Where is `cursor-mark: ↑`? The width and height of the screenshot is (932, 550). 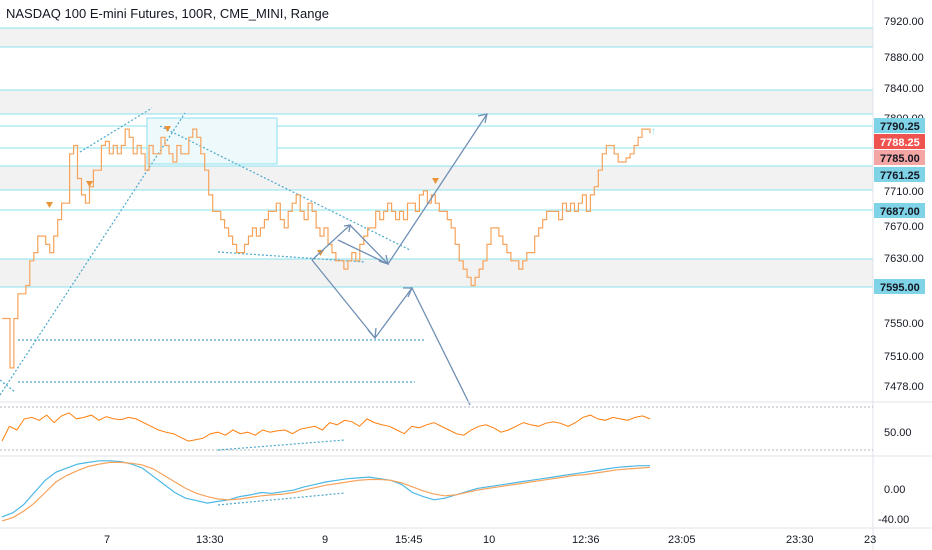
cursor-mark: ↑ is located at coordinates (653, 131).